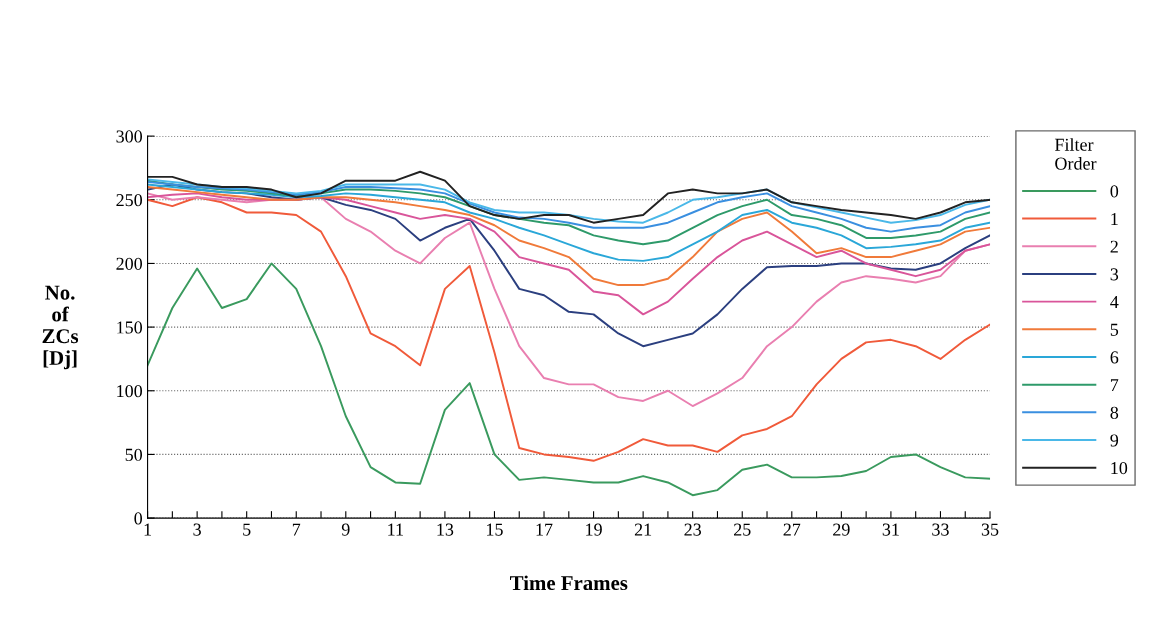  I want to click on legend-label: 4, so click(1114, 302).